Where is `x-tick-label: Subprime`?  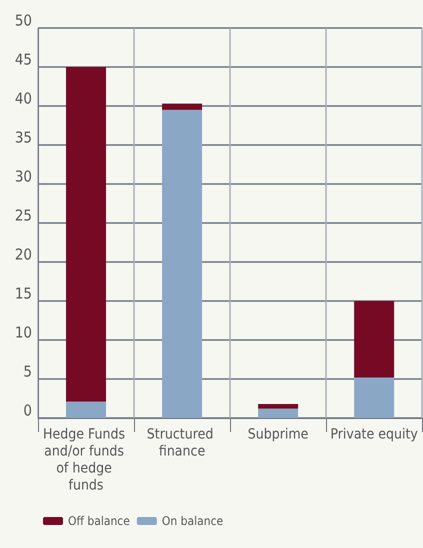
x-tick-label: Subprime is located at coordinates (278, 434).